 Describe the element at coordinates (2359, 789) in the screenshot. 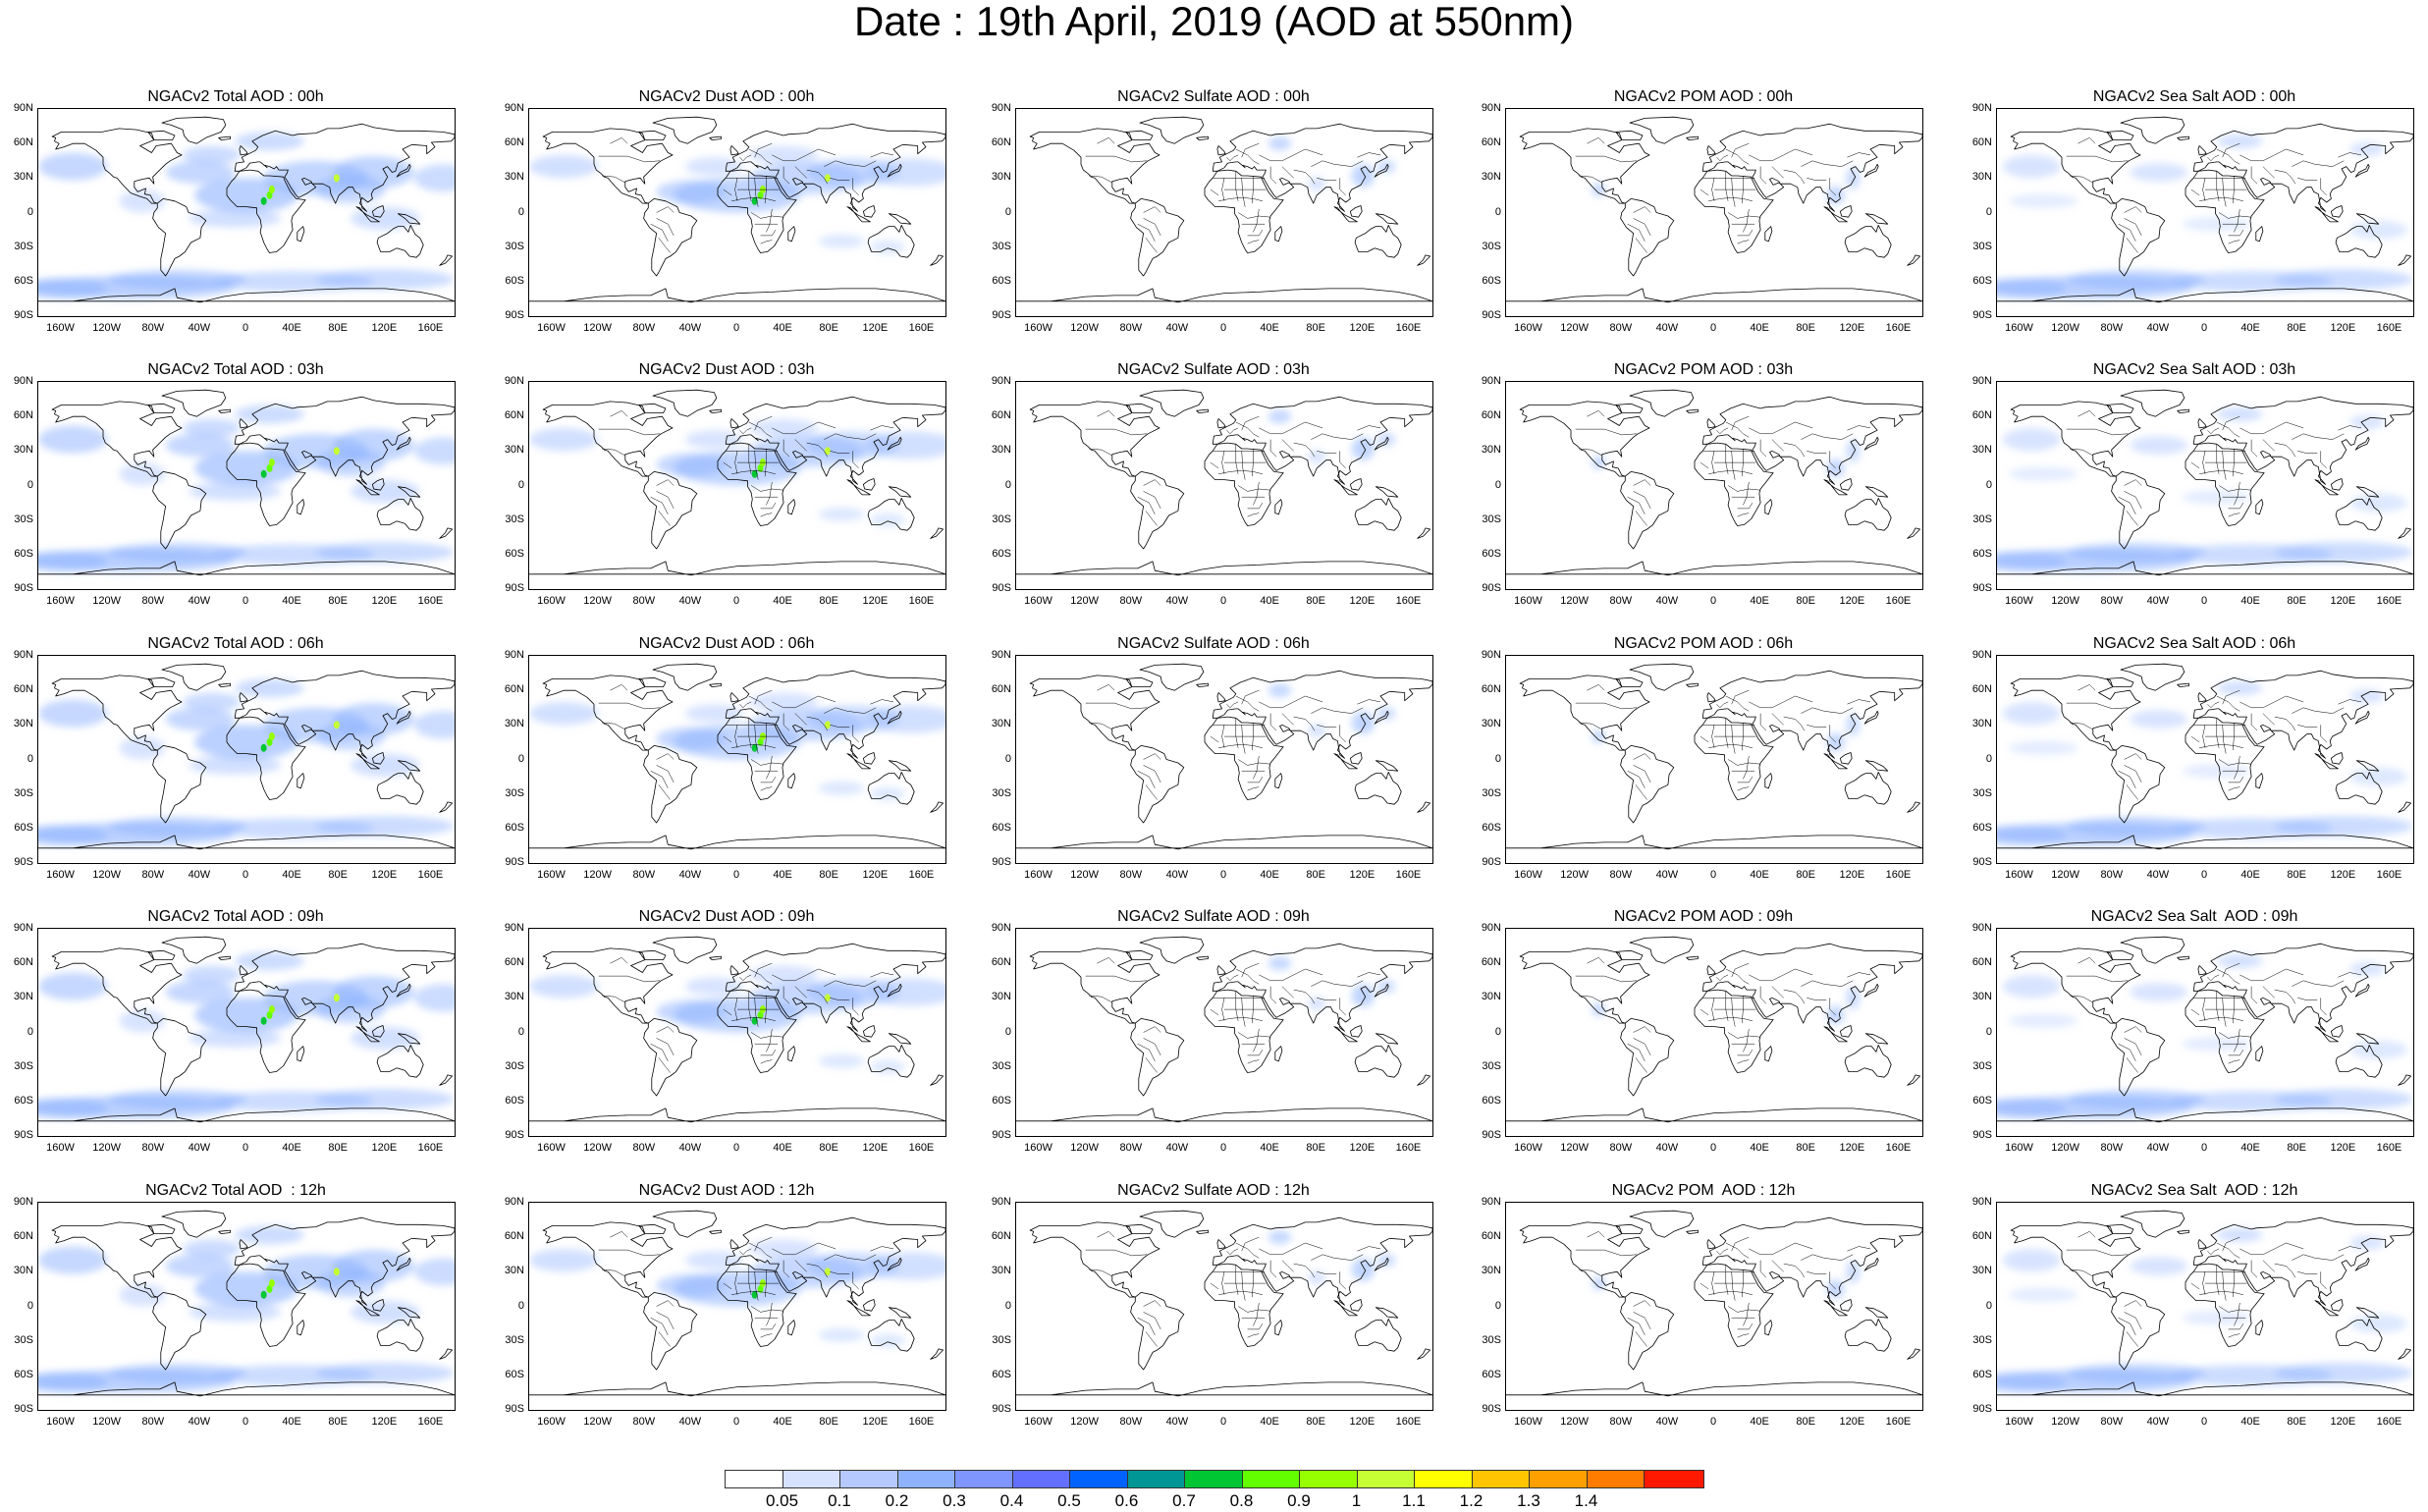

I see `coastline-australia` at that location.